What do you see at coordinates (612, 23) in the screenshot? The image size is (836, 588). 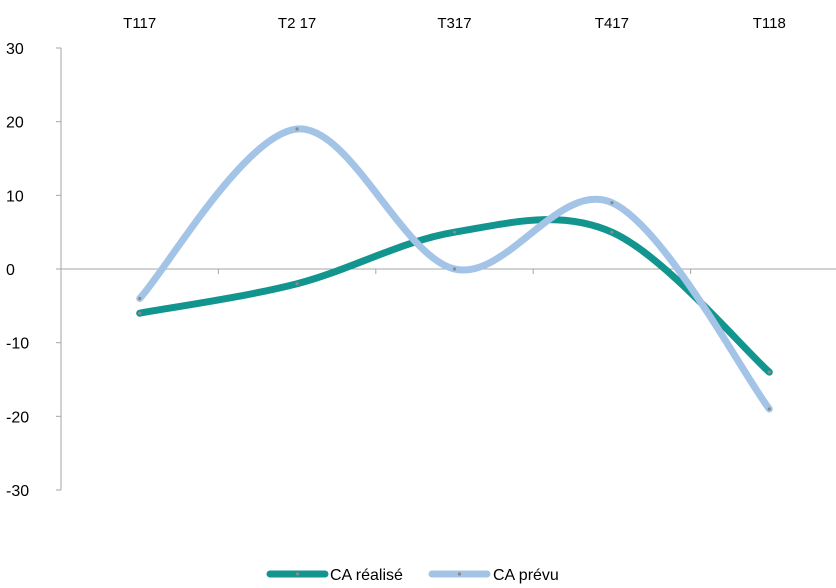 I see `x-category-label: T417` at bounding box center [612, 23].